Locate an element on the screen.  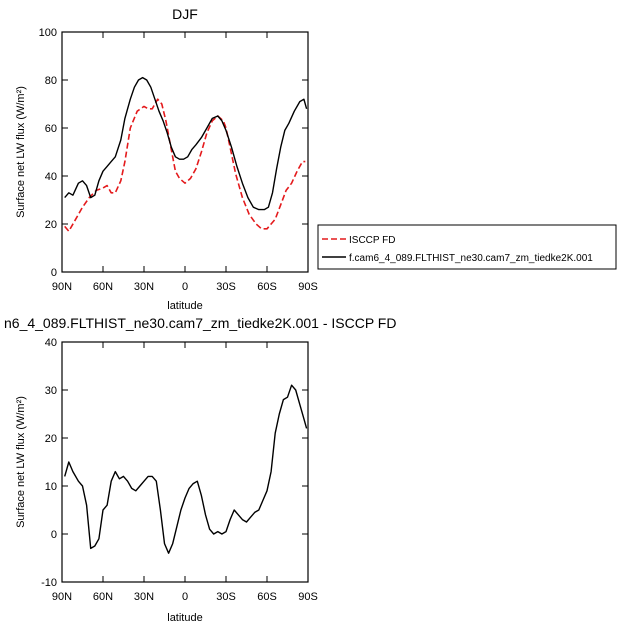
top-x-axis-label: latitude is located at coordinates (184, 306).